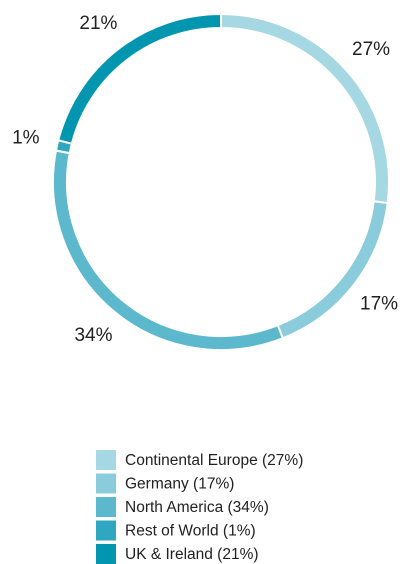 Image resolution: width=415 pixels, height=564 pixels. Describe the element at coordinates (190, 531) in the screenshot. I see `legend-label: Rest of World (1%)` at that location.